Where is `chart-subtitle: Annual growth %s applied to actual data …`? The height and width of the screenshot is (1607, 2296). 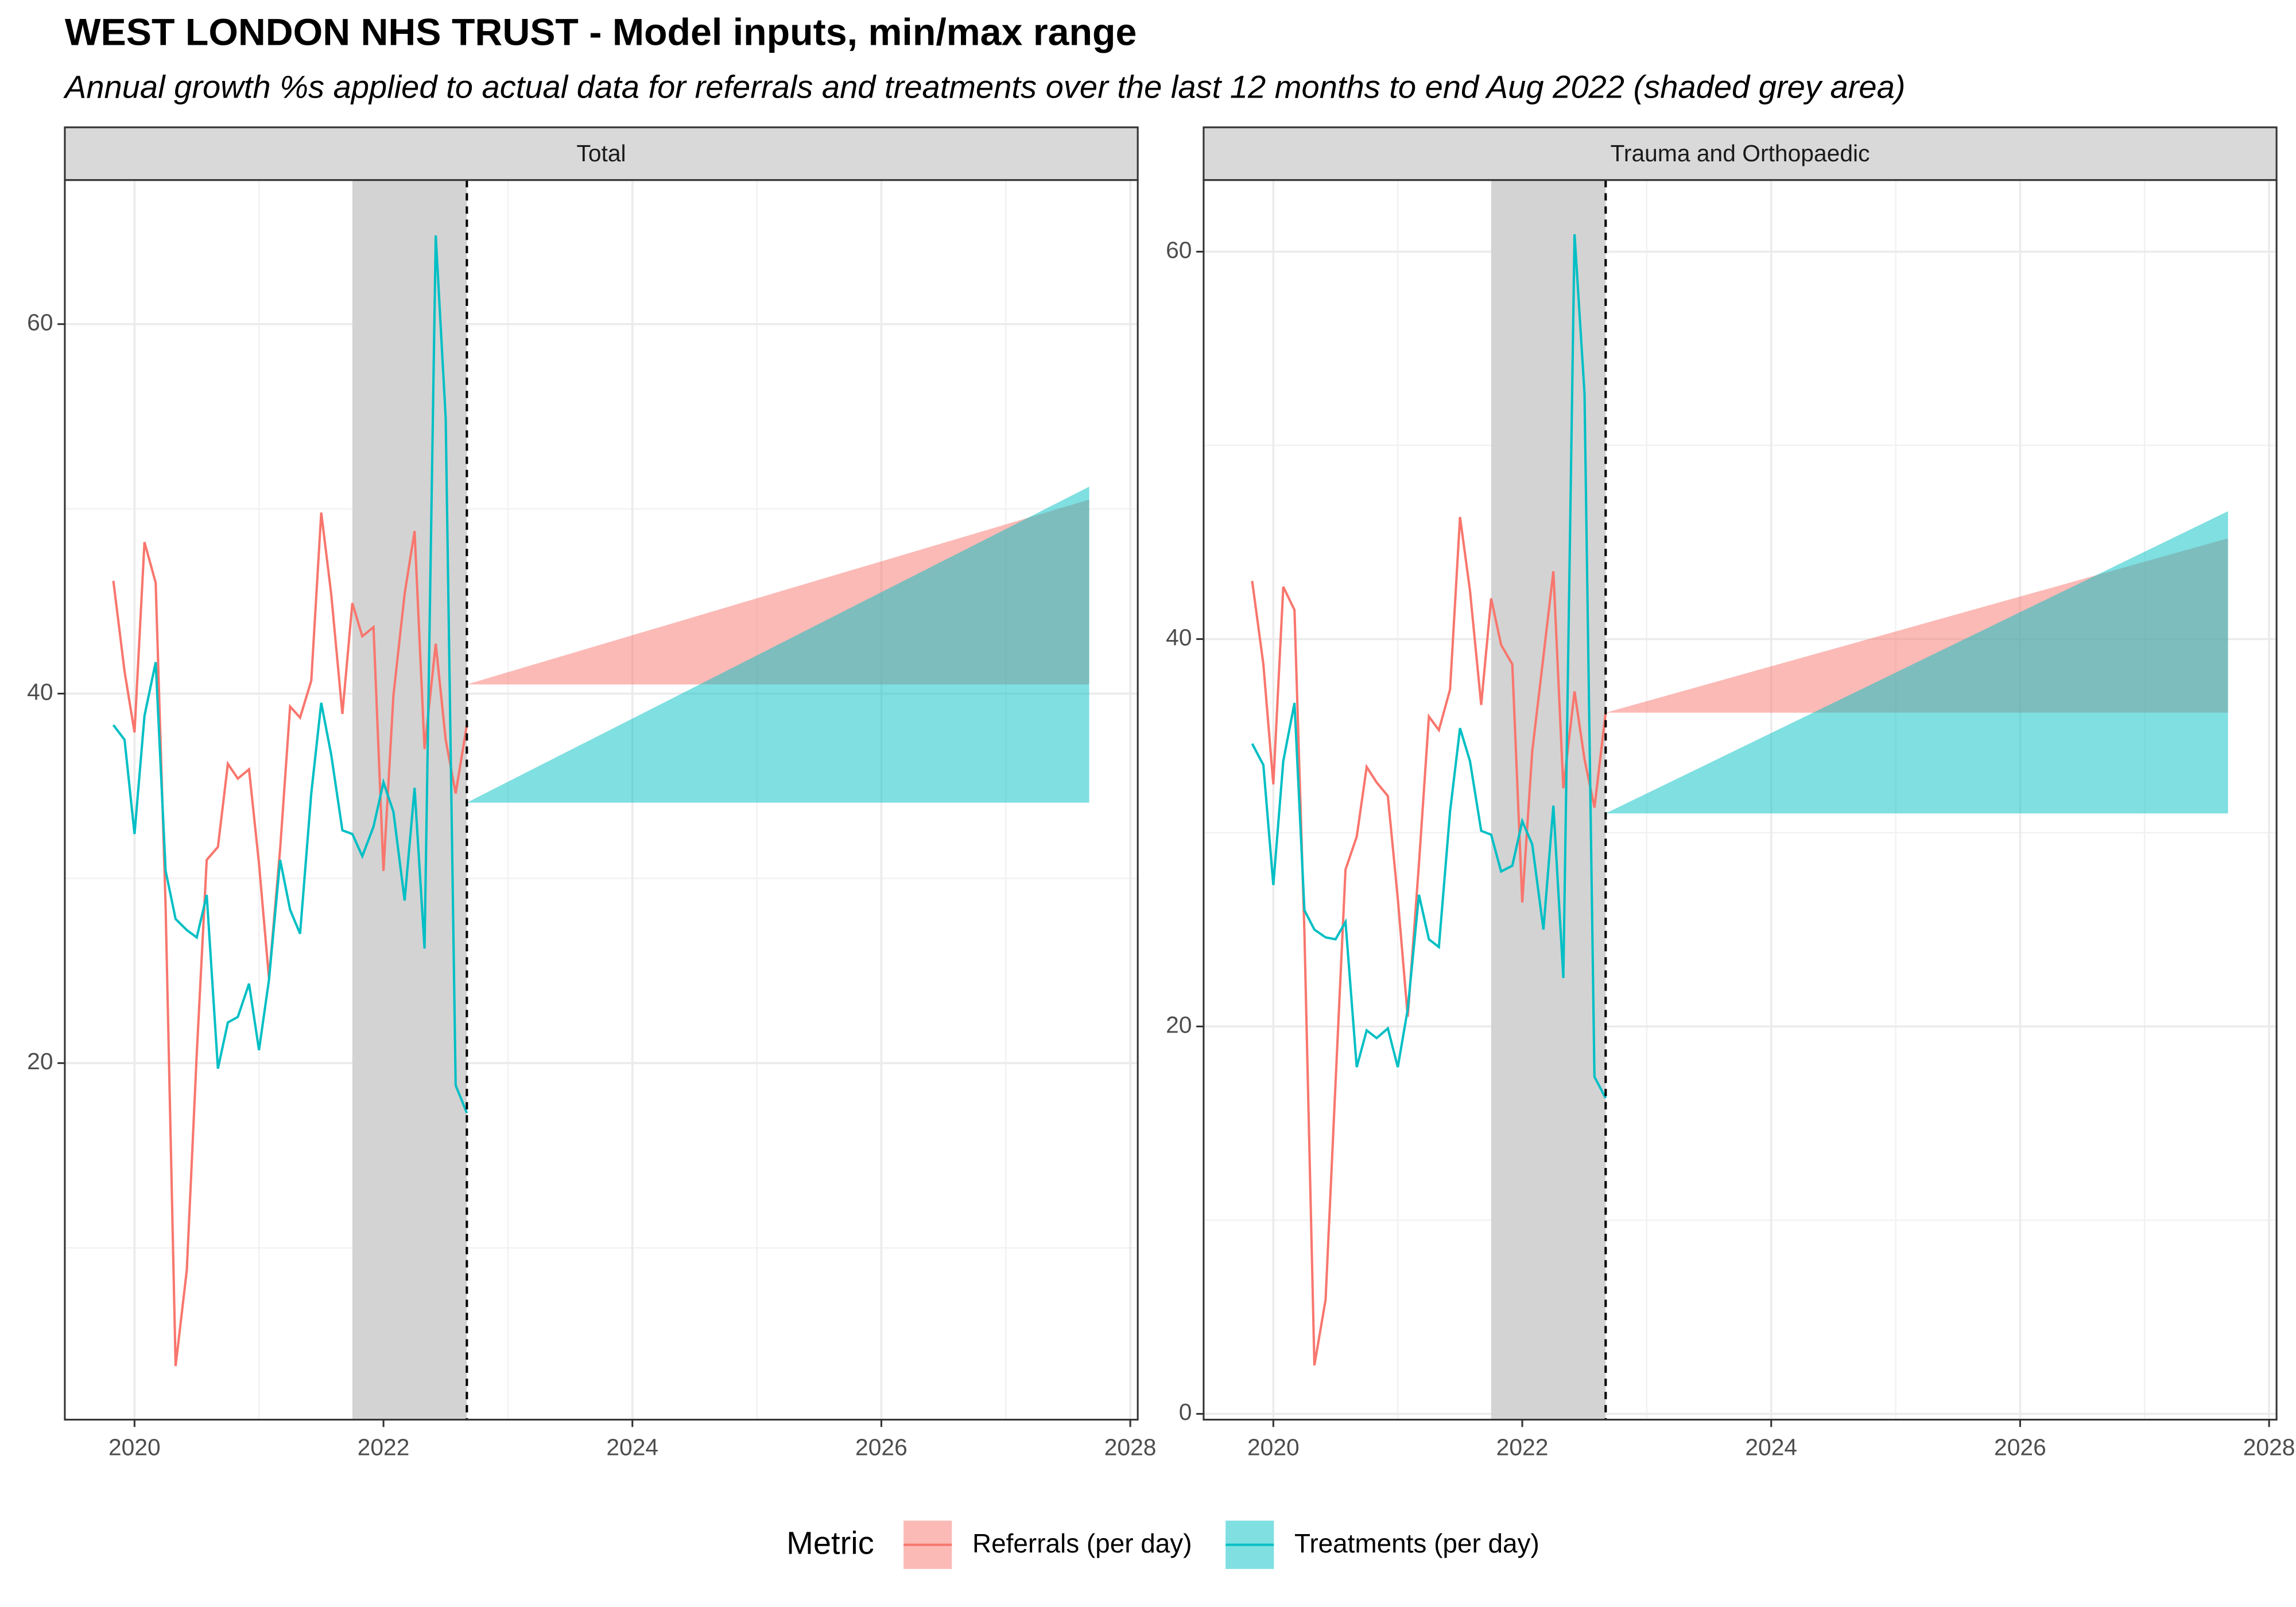
chart-subtitle: Annual growth %s applied to actual data … is located at coordinates (984, 86).